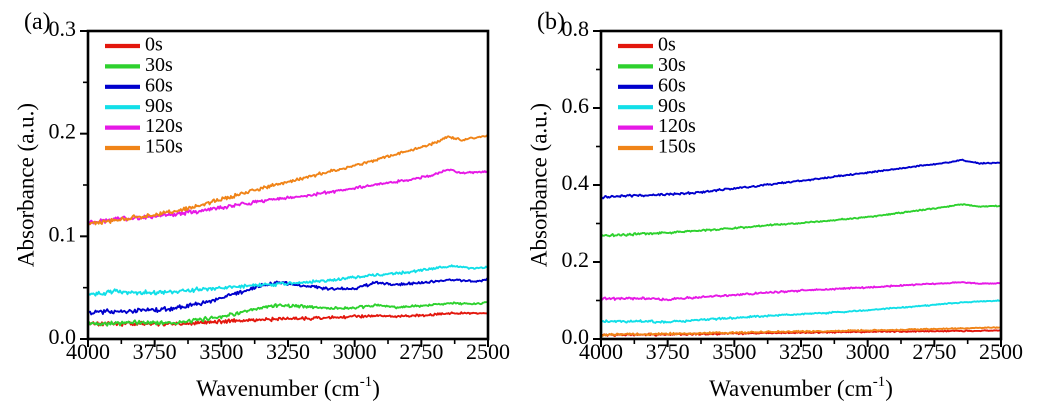  Describe the element at coordinates (801, 179) in the screenshot. I see `series-60s-curve` at that location.